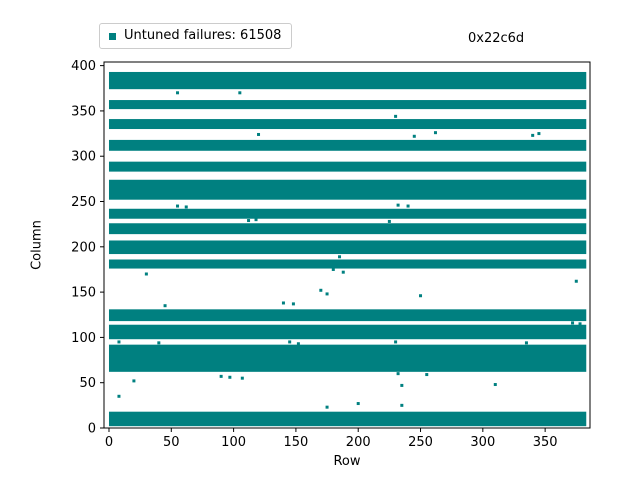 The image size is (640, 480). What do you see at coordinates (37, 245) in the screenshot?
I see `y-axis-label: Column` at bounding box center [37, 245].